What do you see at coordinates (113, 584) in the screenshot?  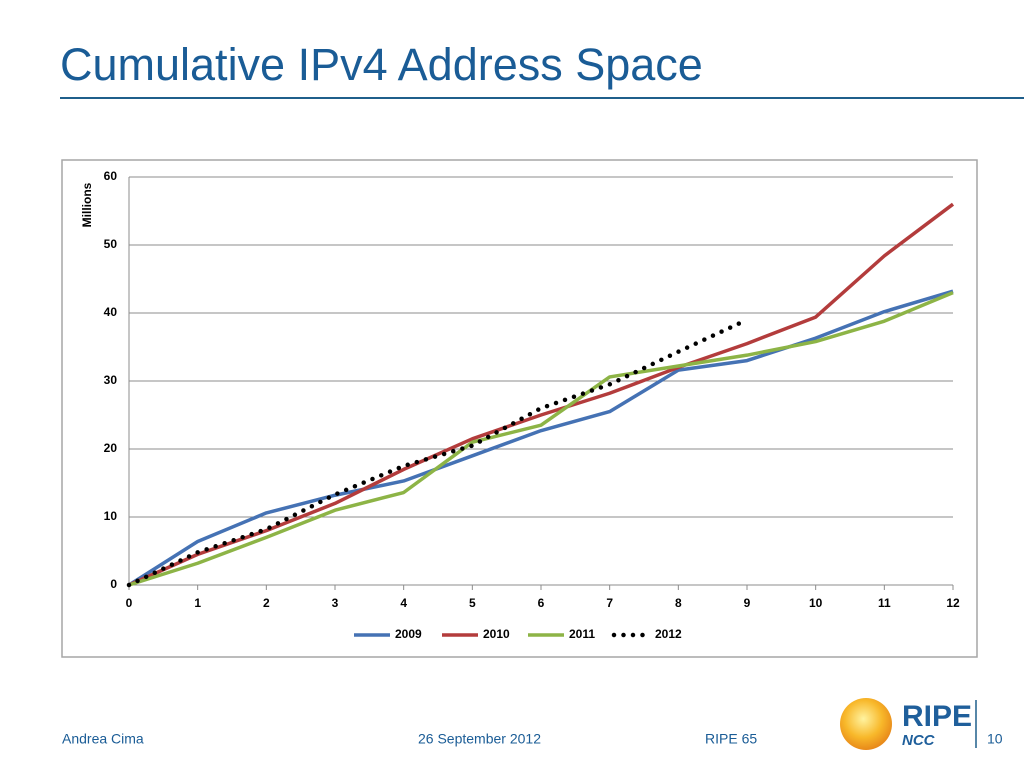 I see `y-tick-label: 0` at bounding box center [113, 584].